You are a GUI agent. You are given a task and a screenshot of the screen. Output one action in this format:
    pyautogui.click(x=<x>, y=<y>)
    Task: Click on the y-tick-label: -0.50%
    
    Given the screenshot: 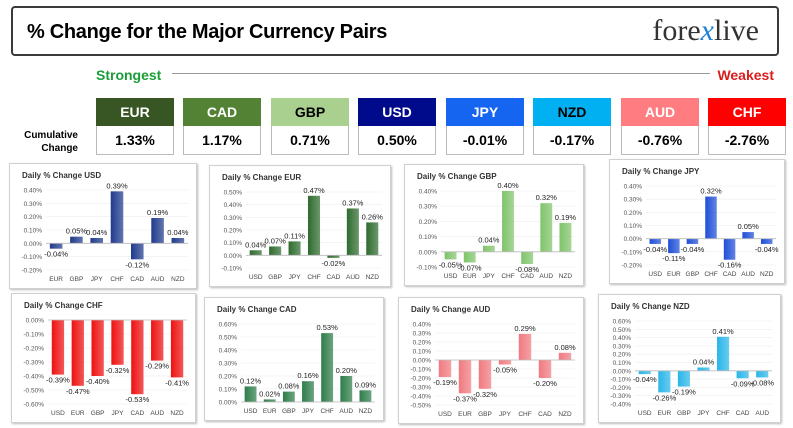 What is the action you would take?
    pyautogui.click(x=420, y=406)
    